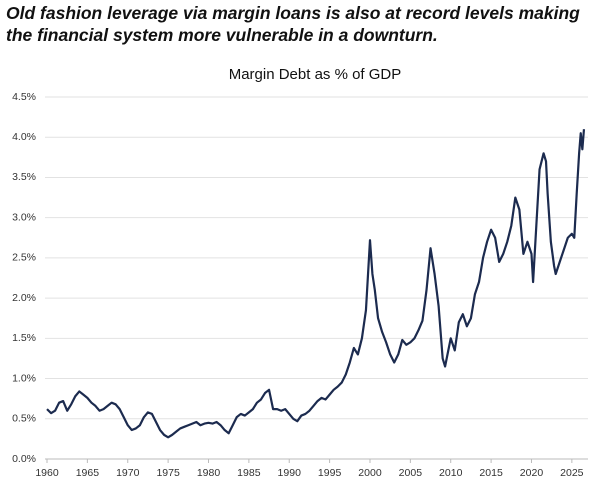  What do you see at coordinates (209, 473) in the screenshot?
I see `x-tick-label: 1980` at bounding box center [209, 473].